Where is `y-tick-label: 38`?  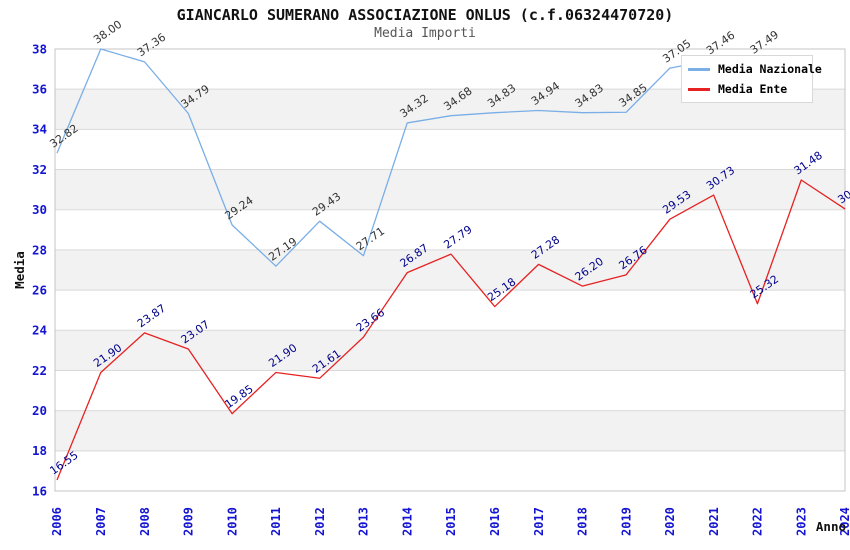
y-tick-label: 38 is located at coordinates (39, 48).